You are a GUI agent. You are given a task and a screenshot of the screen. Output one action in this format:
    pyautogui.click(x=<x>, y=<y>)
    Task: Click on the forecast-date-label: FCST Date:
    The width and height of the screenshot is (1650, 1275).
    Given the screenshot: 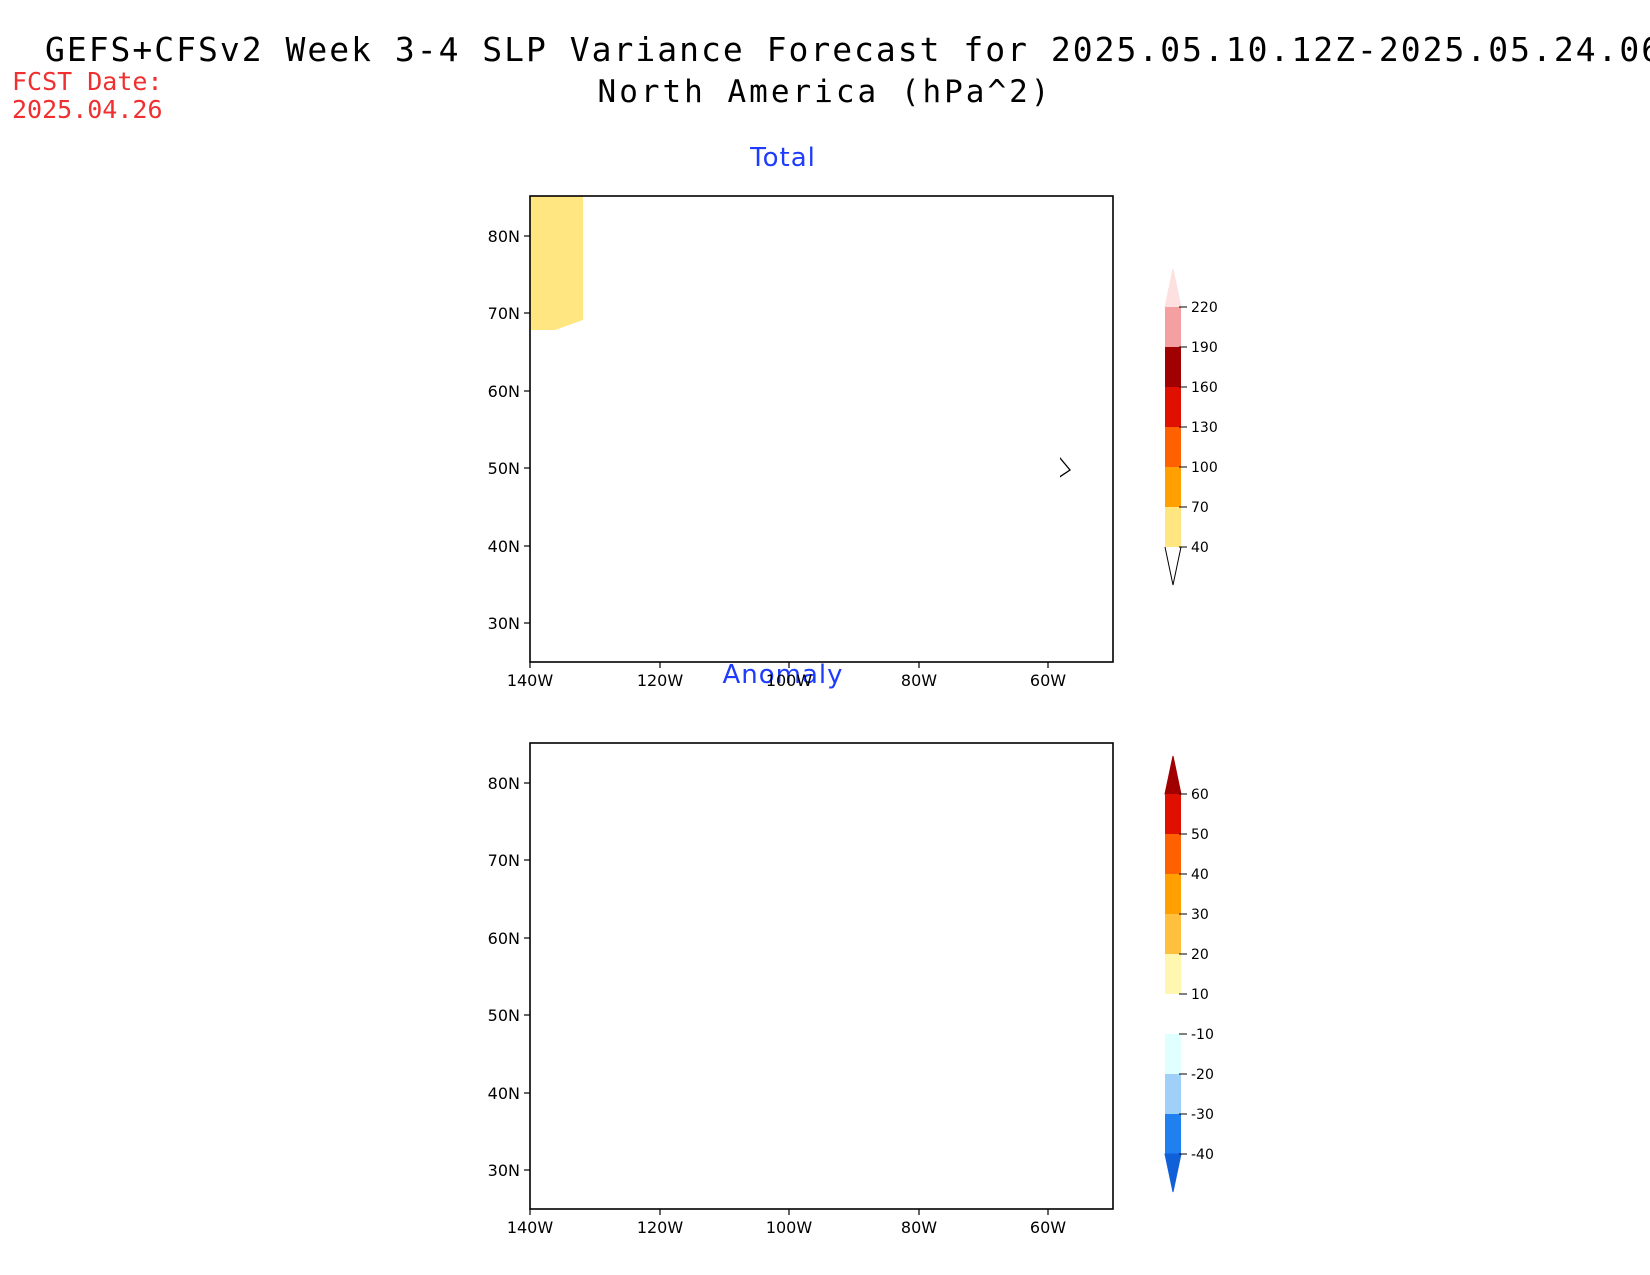 What is the action you would take?
    pyautogui.click(x=87, y=81)
    